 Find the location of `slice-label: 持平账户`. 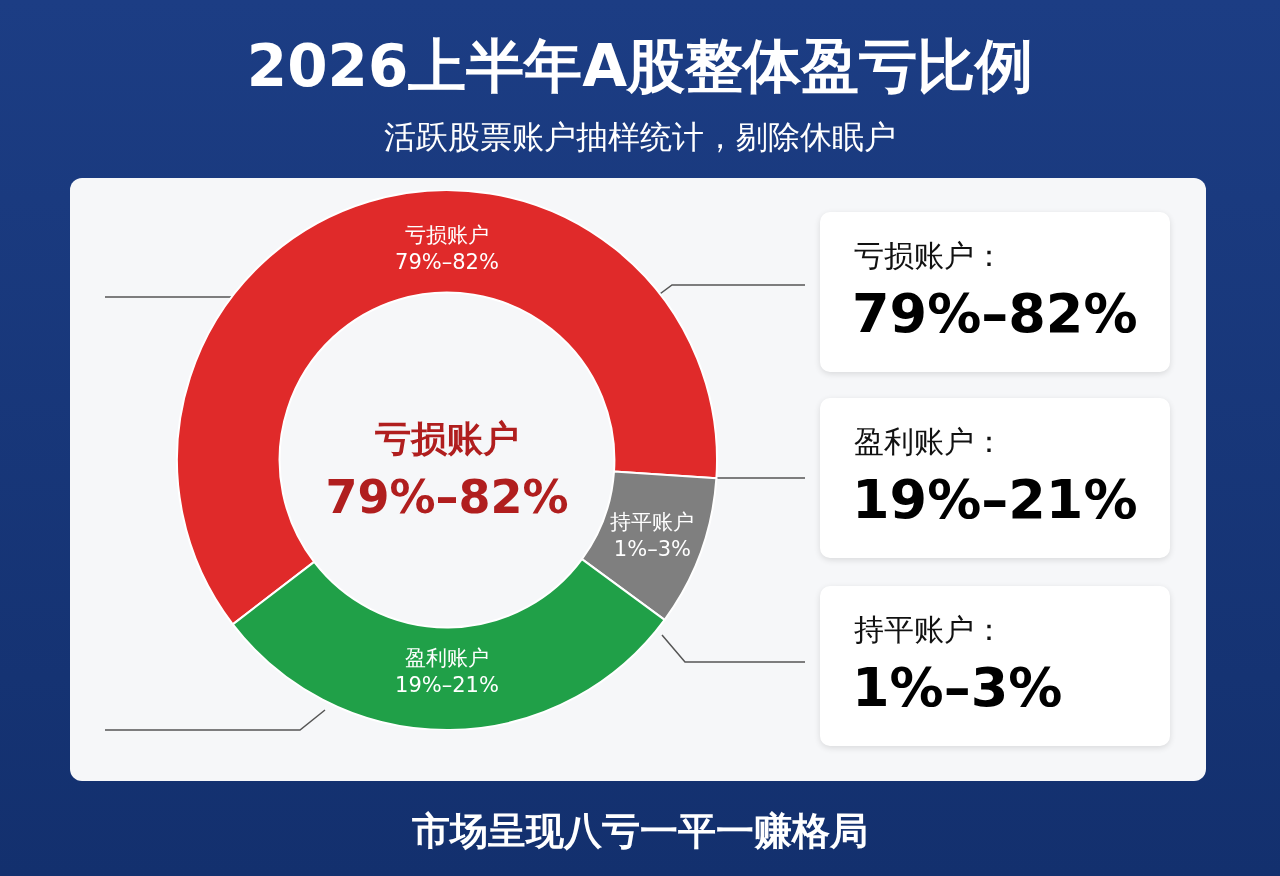

slice-label: 持平账户 is located at coordinates (652, 521).